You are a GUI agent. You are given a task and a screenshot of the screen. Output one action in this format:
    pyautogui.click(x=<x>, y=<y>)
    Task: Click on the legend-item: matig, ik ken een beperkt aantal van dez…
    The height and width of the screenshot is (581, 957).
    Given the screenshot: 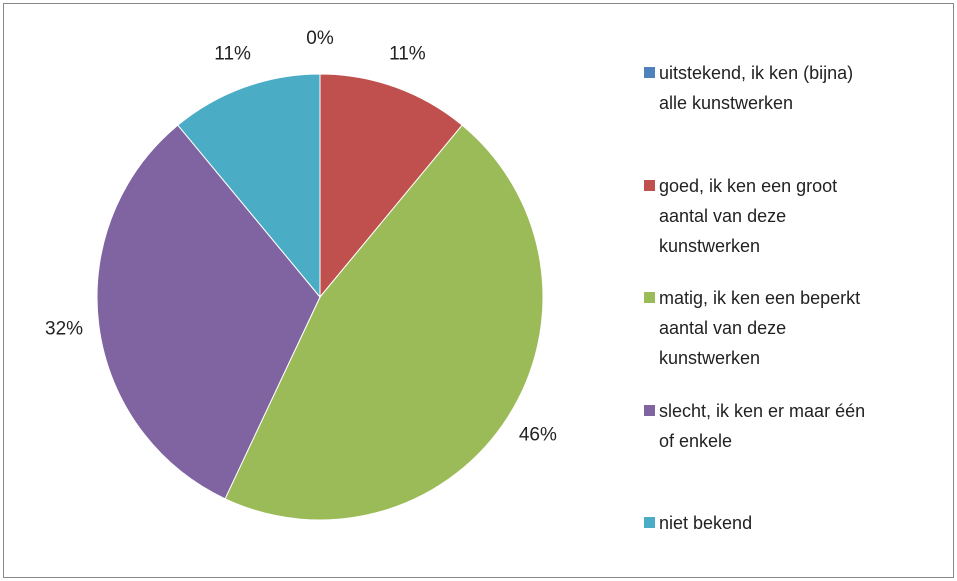 What is the action you would take?
    pyautogui.click(x=764, y=328)
    